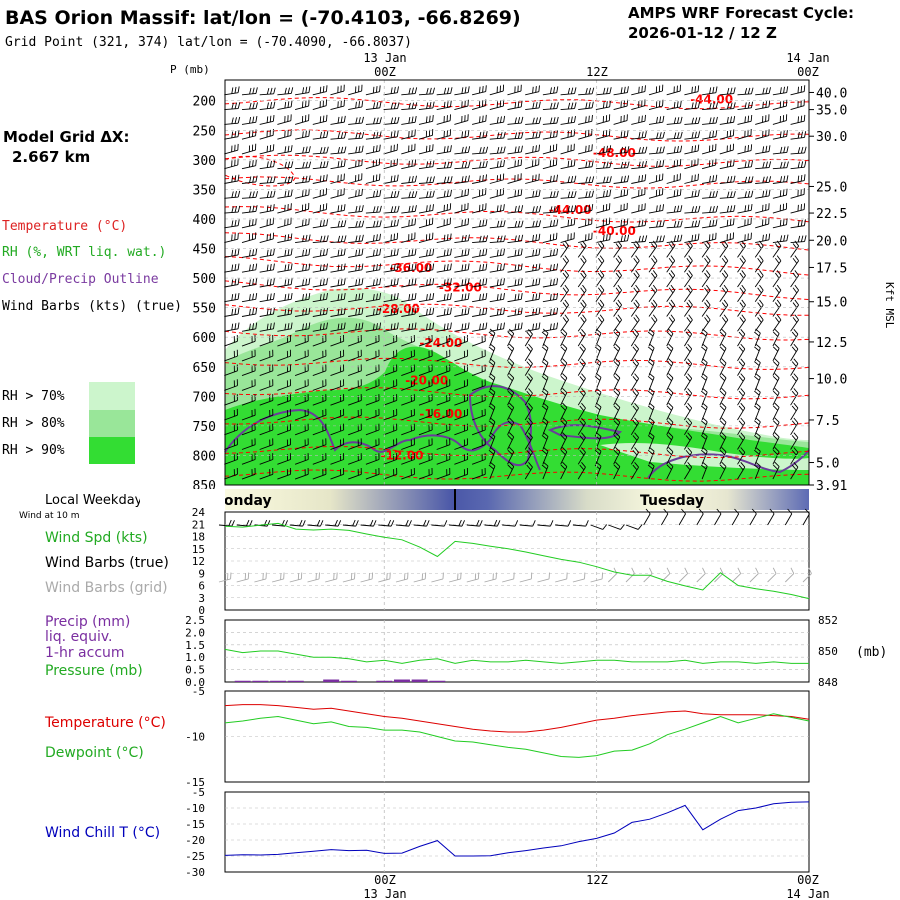 This screenshot has width=900, height=900. What do you see at coordinates (440, 414) in the screenshot?
I see `temperature-contour-label: -16.00` at bounding box center [440, 414].